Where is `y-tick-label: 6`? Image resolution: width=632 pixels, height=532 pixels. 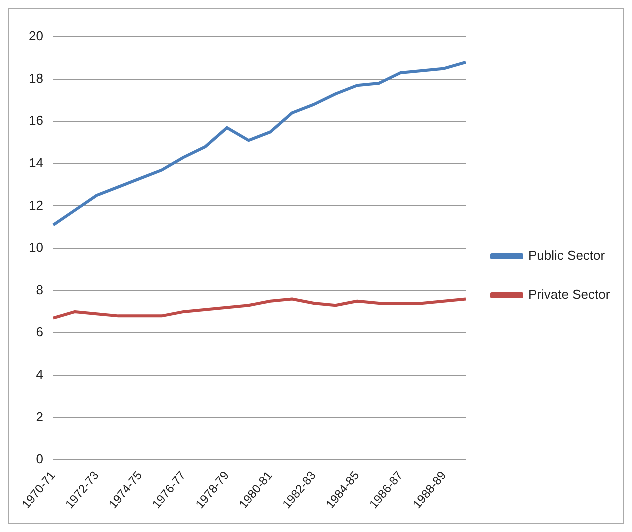
y-tick-label: 6 is located at coordinates (40, 332).